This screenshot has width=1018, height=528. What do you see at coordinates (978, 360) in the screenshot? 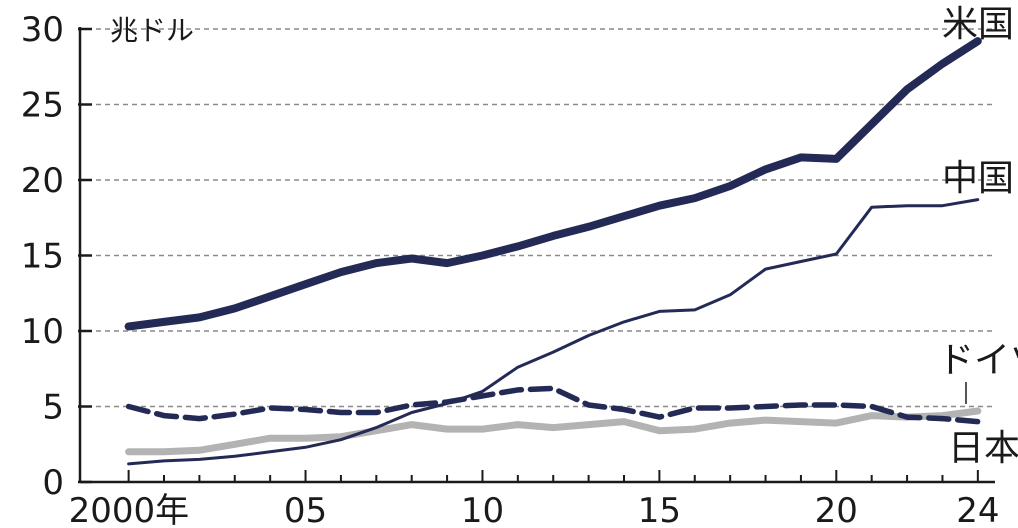
I see `series-label-germany: ドイツ` at bounding box center [978, 360].